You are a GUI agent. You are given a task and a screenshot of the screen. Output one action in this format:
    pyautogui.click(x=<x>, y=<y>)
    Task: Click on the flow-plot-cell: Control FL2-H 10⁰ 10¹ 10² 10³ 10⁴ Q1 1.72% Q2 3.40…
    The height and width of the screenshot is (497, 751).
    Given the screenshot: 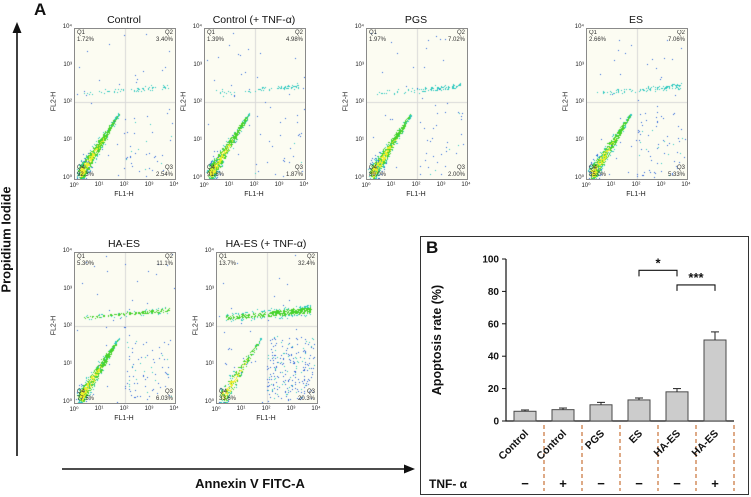 What is the action you would take?
    pyautogui.click(x=114, y=109)
    